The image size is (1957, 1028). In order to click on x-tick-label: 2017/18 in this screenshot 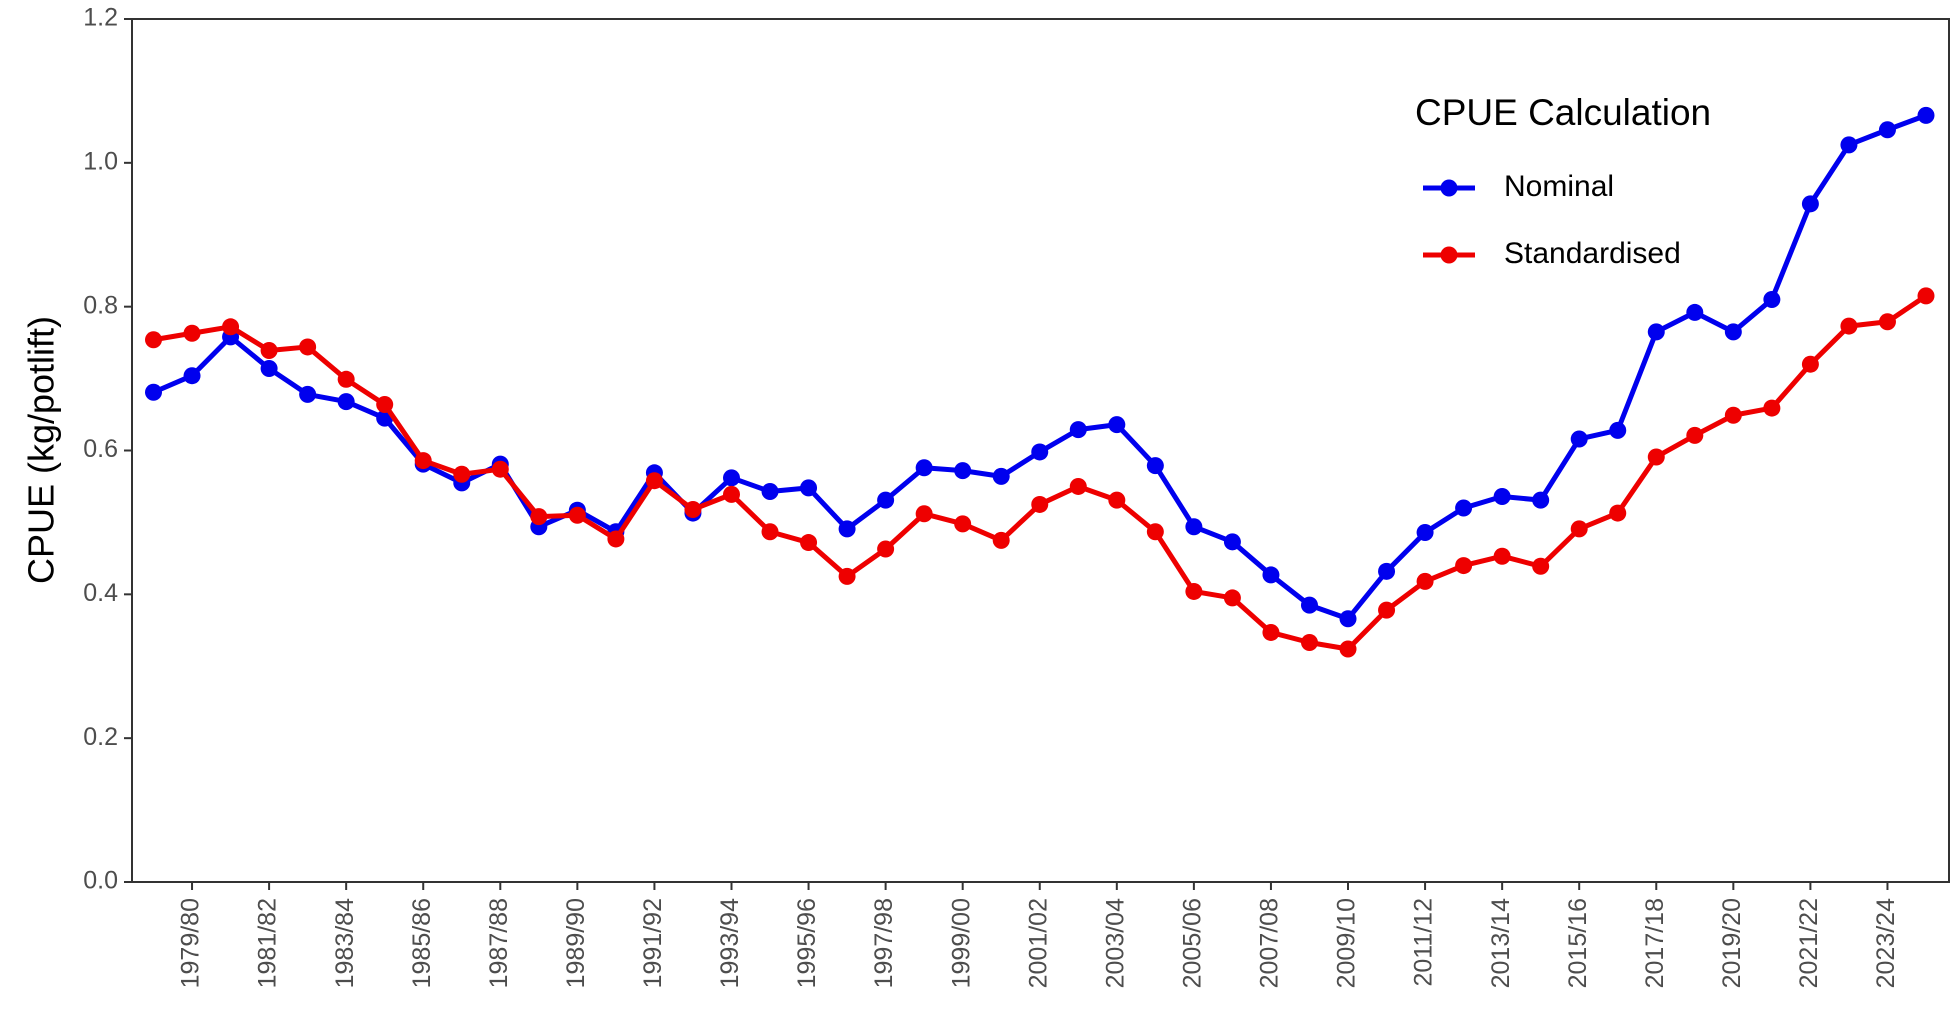, I will do `click(1655, 943)`.